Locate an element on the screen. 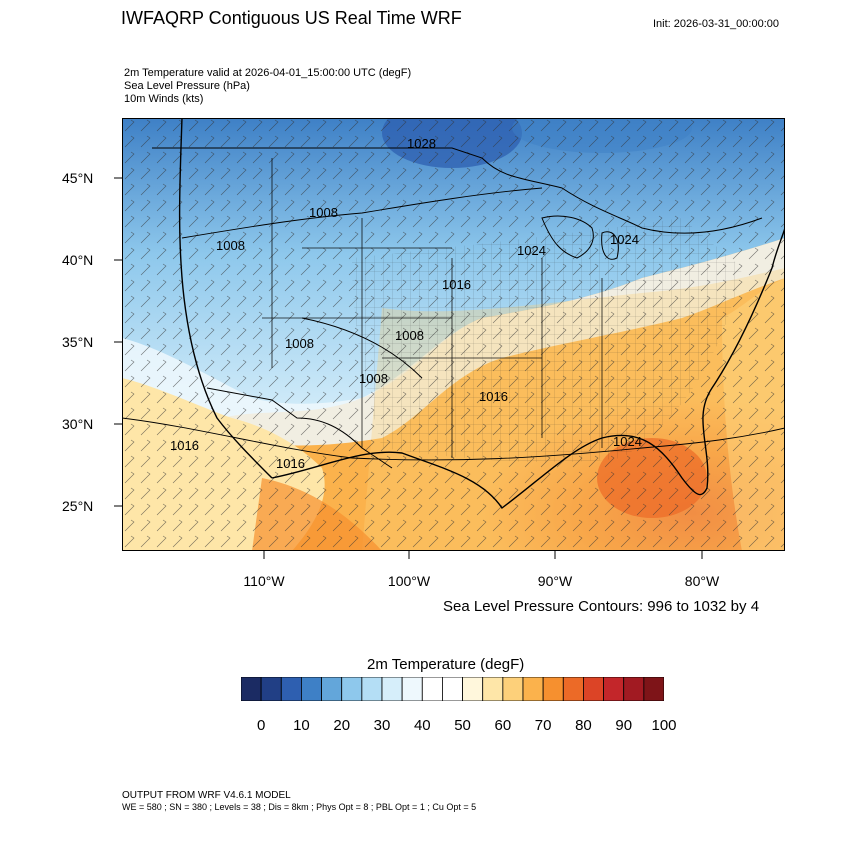 The width and height of the screenshot is (850, 850). colorbar-tick-label: 60 is located at coordinates (503, 725).